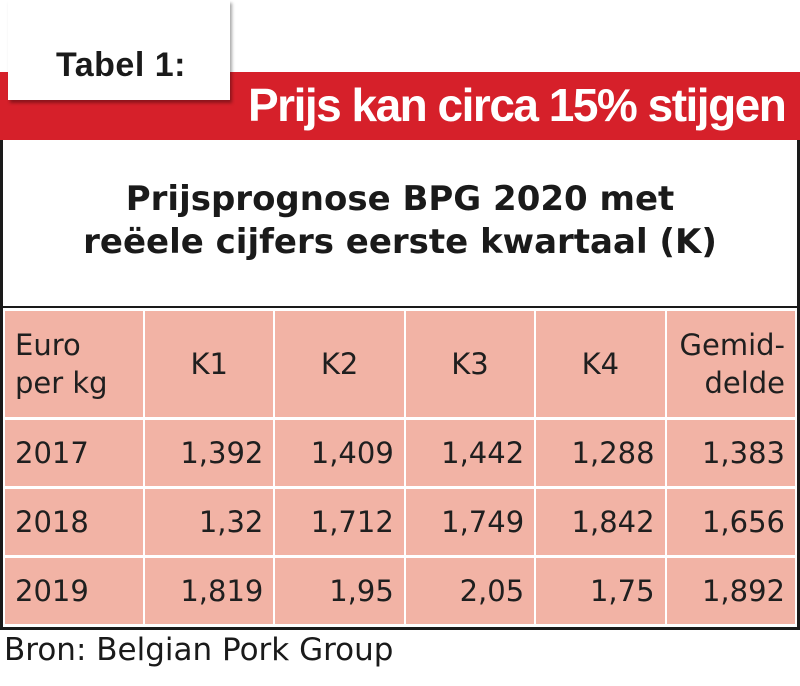  Describe the element at coordinates (209, 453) in the screenshot. I see `cell-value: 1,392` at that location.